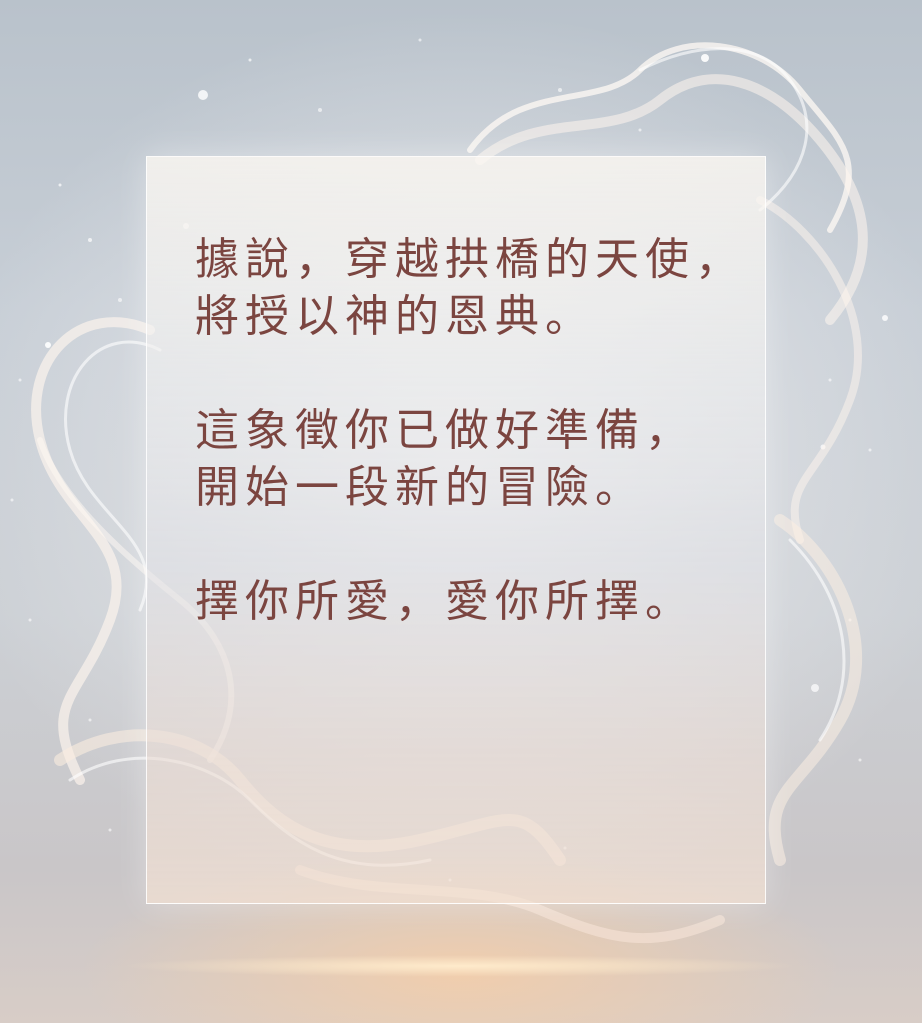  Describe the element at coordinates (395, 316) in the screenshot. I see `poem-line: 將授以神的恩典。` at that location.